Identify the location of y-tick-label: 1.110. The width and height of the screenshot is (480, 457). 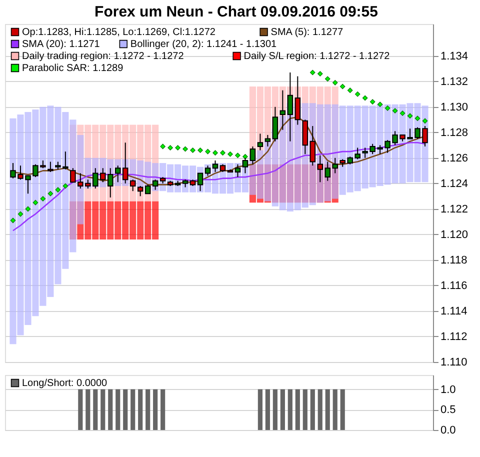
(454, 362).